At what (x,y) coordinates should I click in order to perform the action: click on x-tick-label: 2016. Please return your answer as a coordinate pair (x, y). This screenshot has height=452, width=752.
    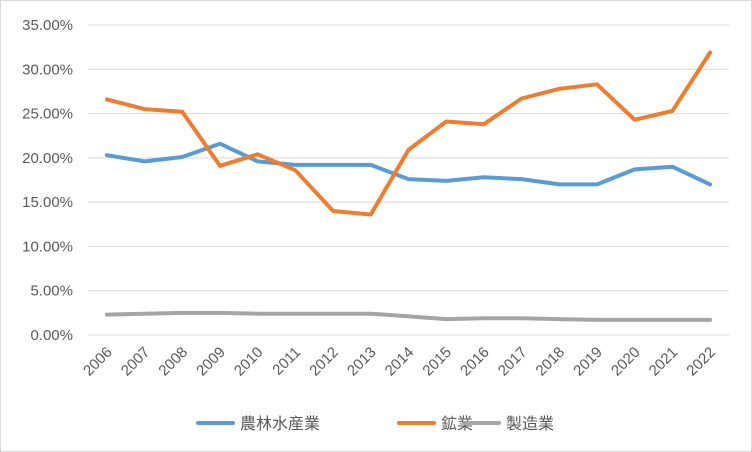
    Looking at the image, I should click on (475, 362).